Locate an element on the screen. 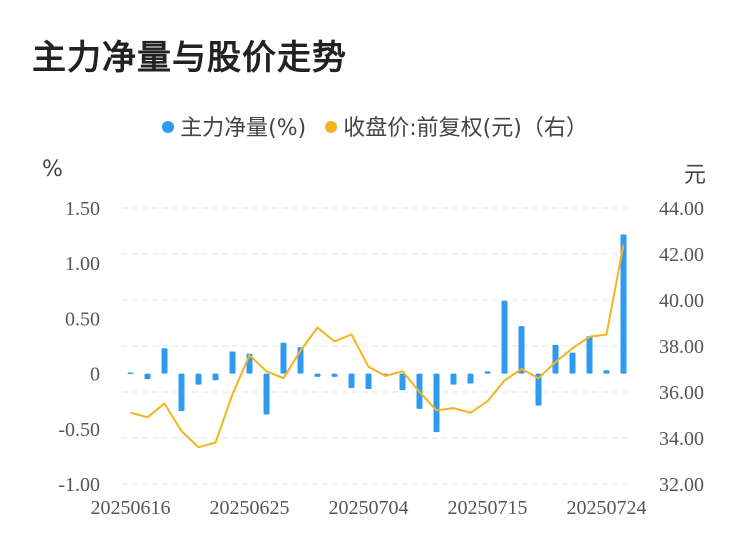 This screenshot has width=750, height=558. left-axis-tick-label: 0.50 is located at coordinates (82, 319).